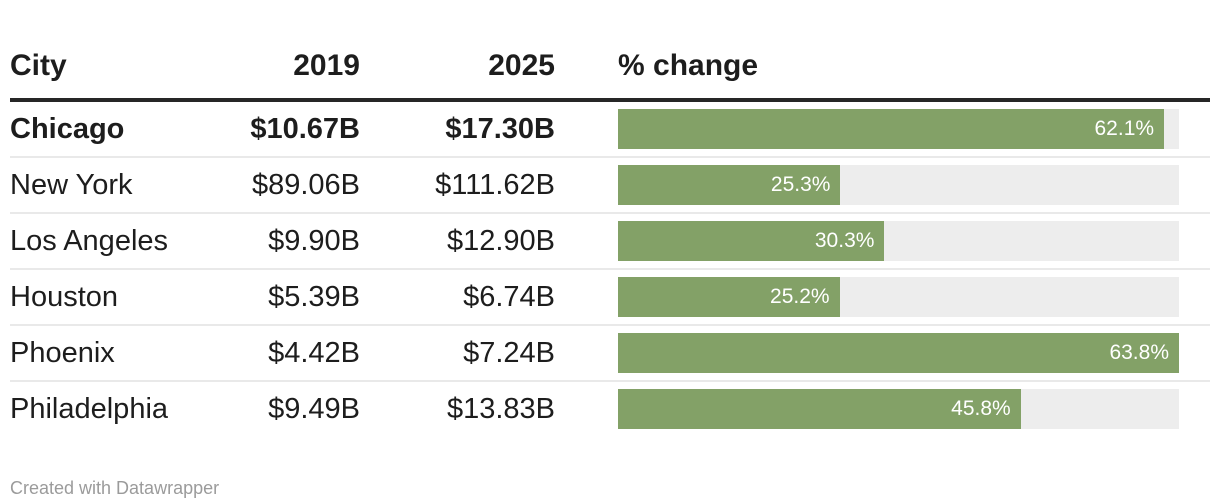 This screenshot has height=500, width=1220. Describe the element at coordinates (326, 65) in the screenshot. I see `column-header-2019: 2019` at that location.